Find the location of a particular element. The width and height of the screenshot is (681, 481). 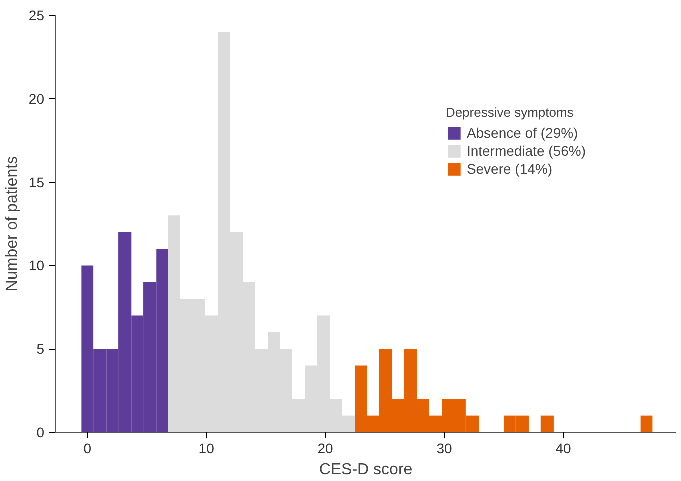

x-tick-label: 0 is located at coordinates (88, 448).